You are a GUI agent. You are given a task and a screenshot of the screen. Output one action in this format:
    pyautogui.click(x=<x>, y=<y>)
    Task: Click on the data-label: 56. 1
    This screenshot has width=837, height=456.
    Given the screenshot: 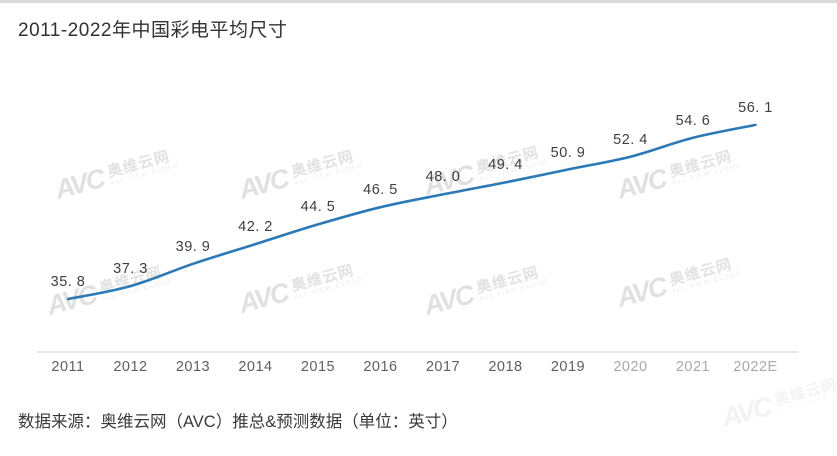 What is the action you would take?
    pyautogui.click(x=755, y=107)
    